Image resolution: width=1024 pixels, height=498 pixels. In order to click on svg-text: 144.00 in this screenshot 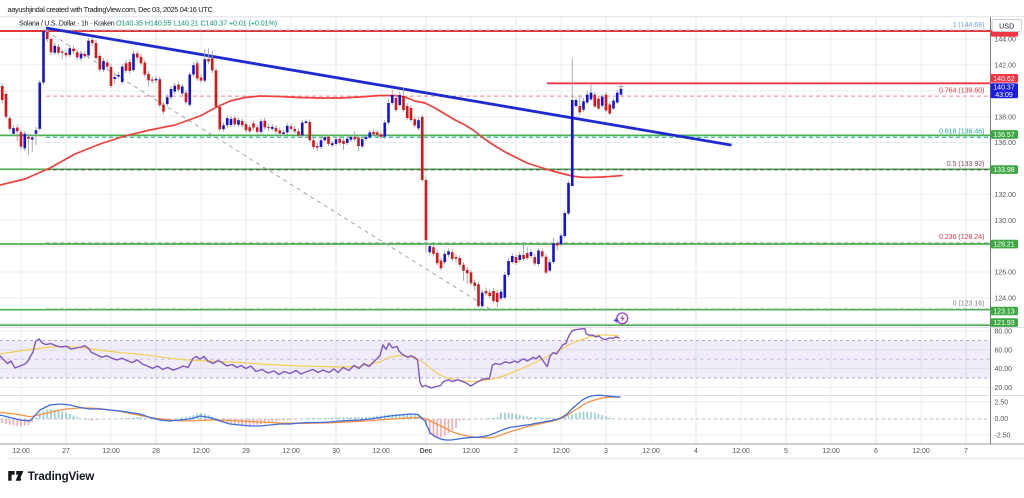, I will do `click(1006, 40)`.